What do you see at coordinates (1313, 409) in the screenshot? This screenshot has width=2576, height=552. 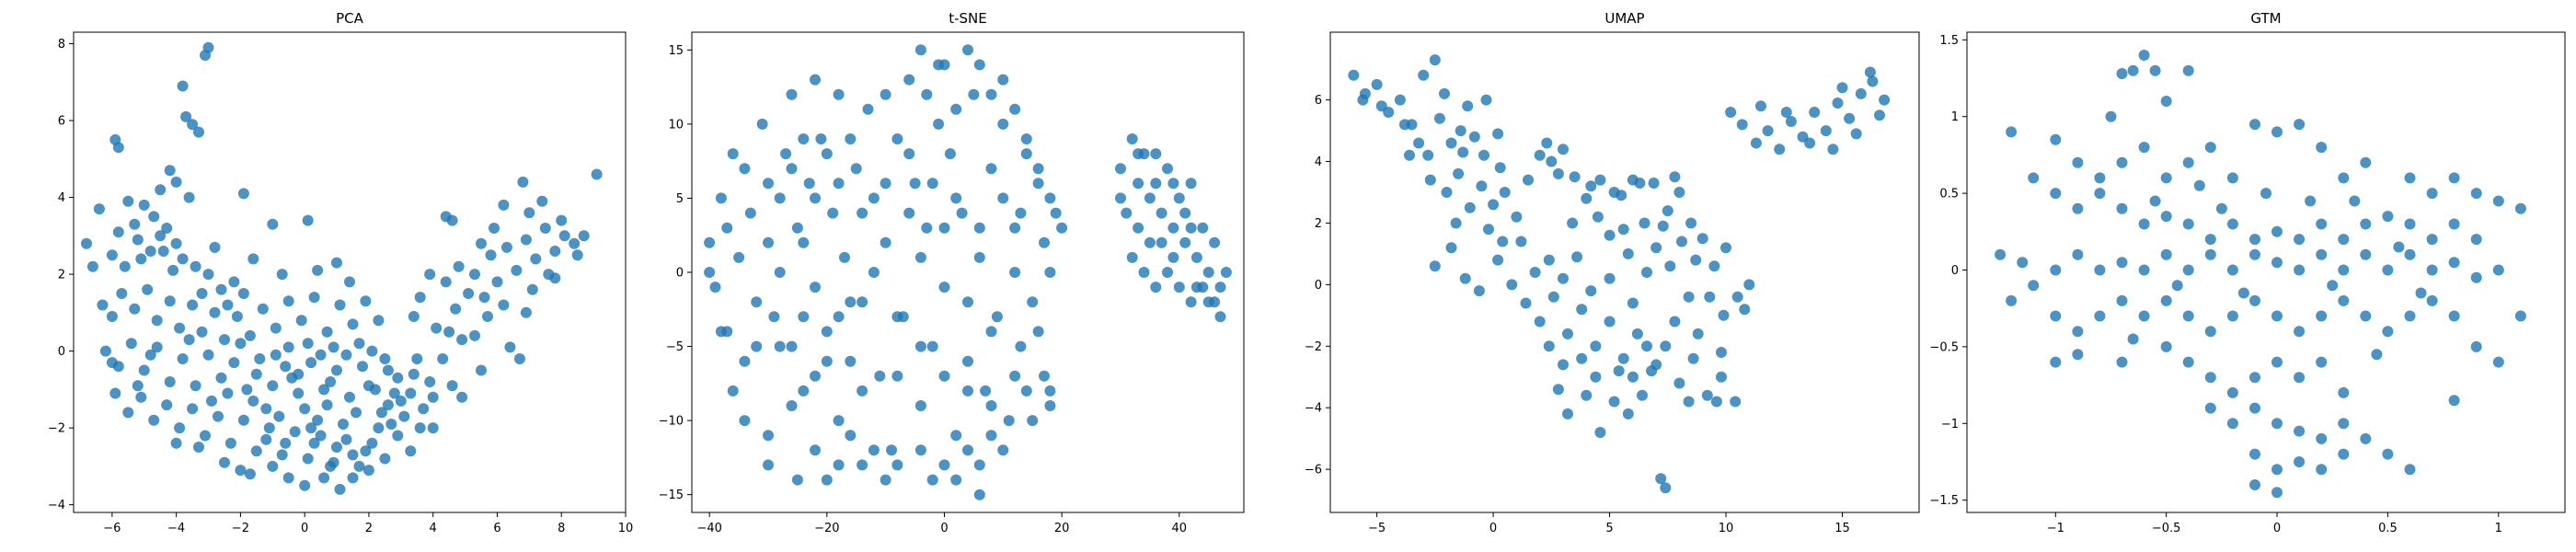 I see `y-tick-label: −4` at bounding box center [1313, 409].